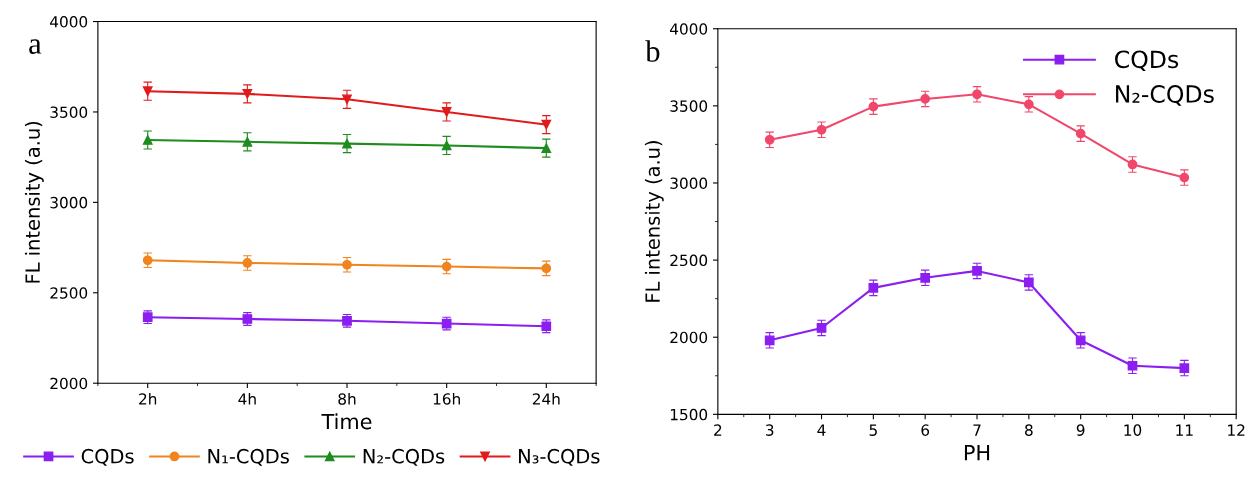  What do you see at coordinates (446, 398) in the screenshot?
I see `x-tick-label: 16h` at bounding box center [446, 398].